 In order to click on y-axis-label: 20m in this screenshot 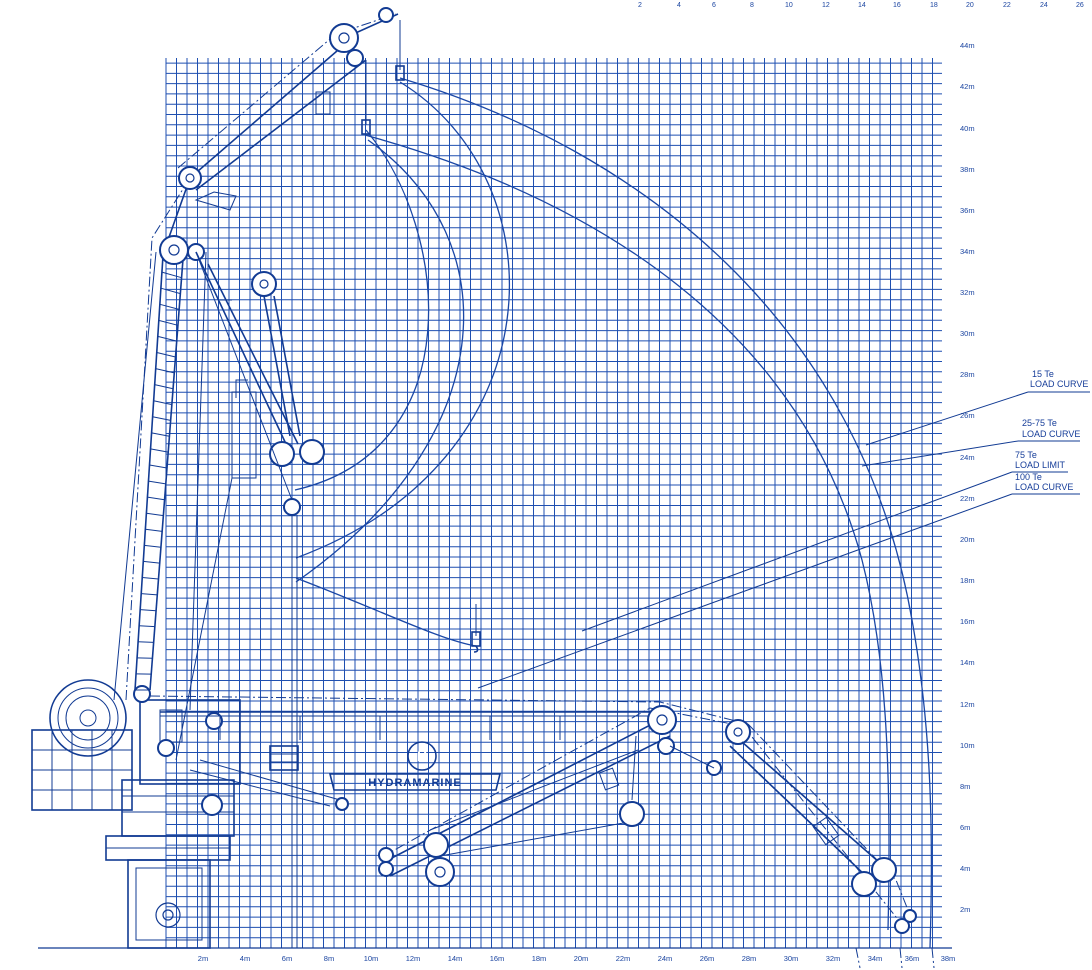, I will do `click(967, 539)`.